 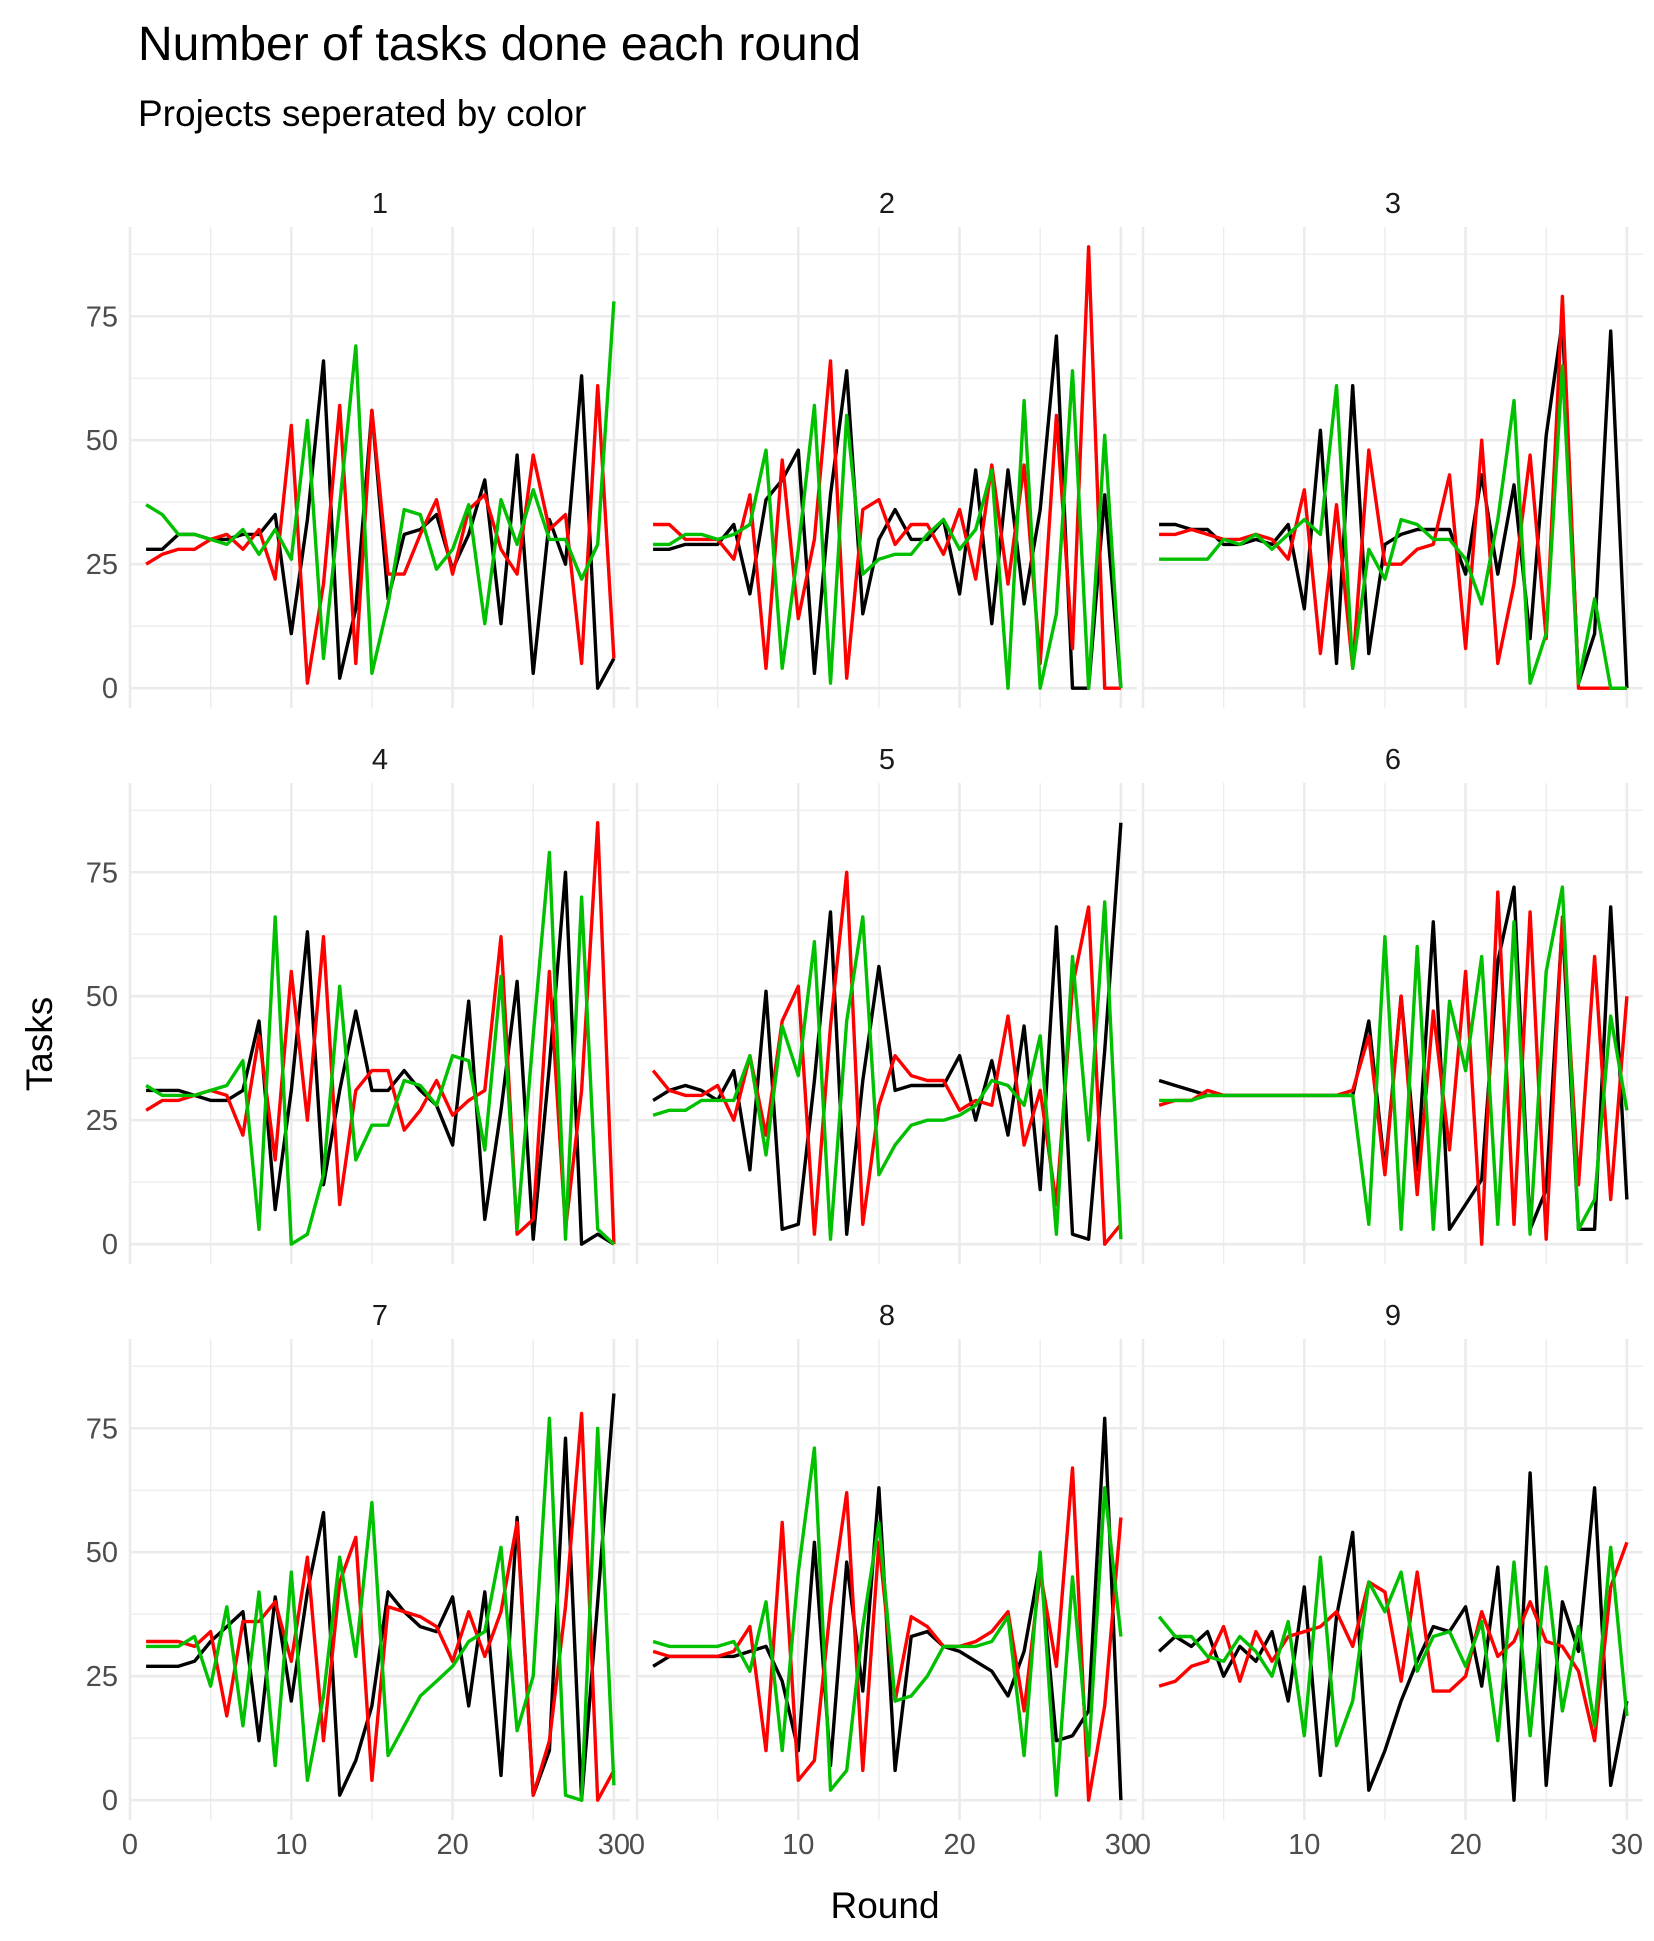 What do you see at coordinates (380, 760) in the screenshot?
I see `facet-label: 4` at bounding box center [380, 760].